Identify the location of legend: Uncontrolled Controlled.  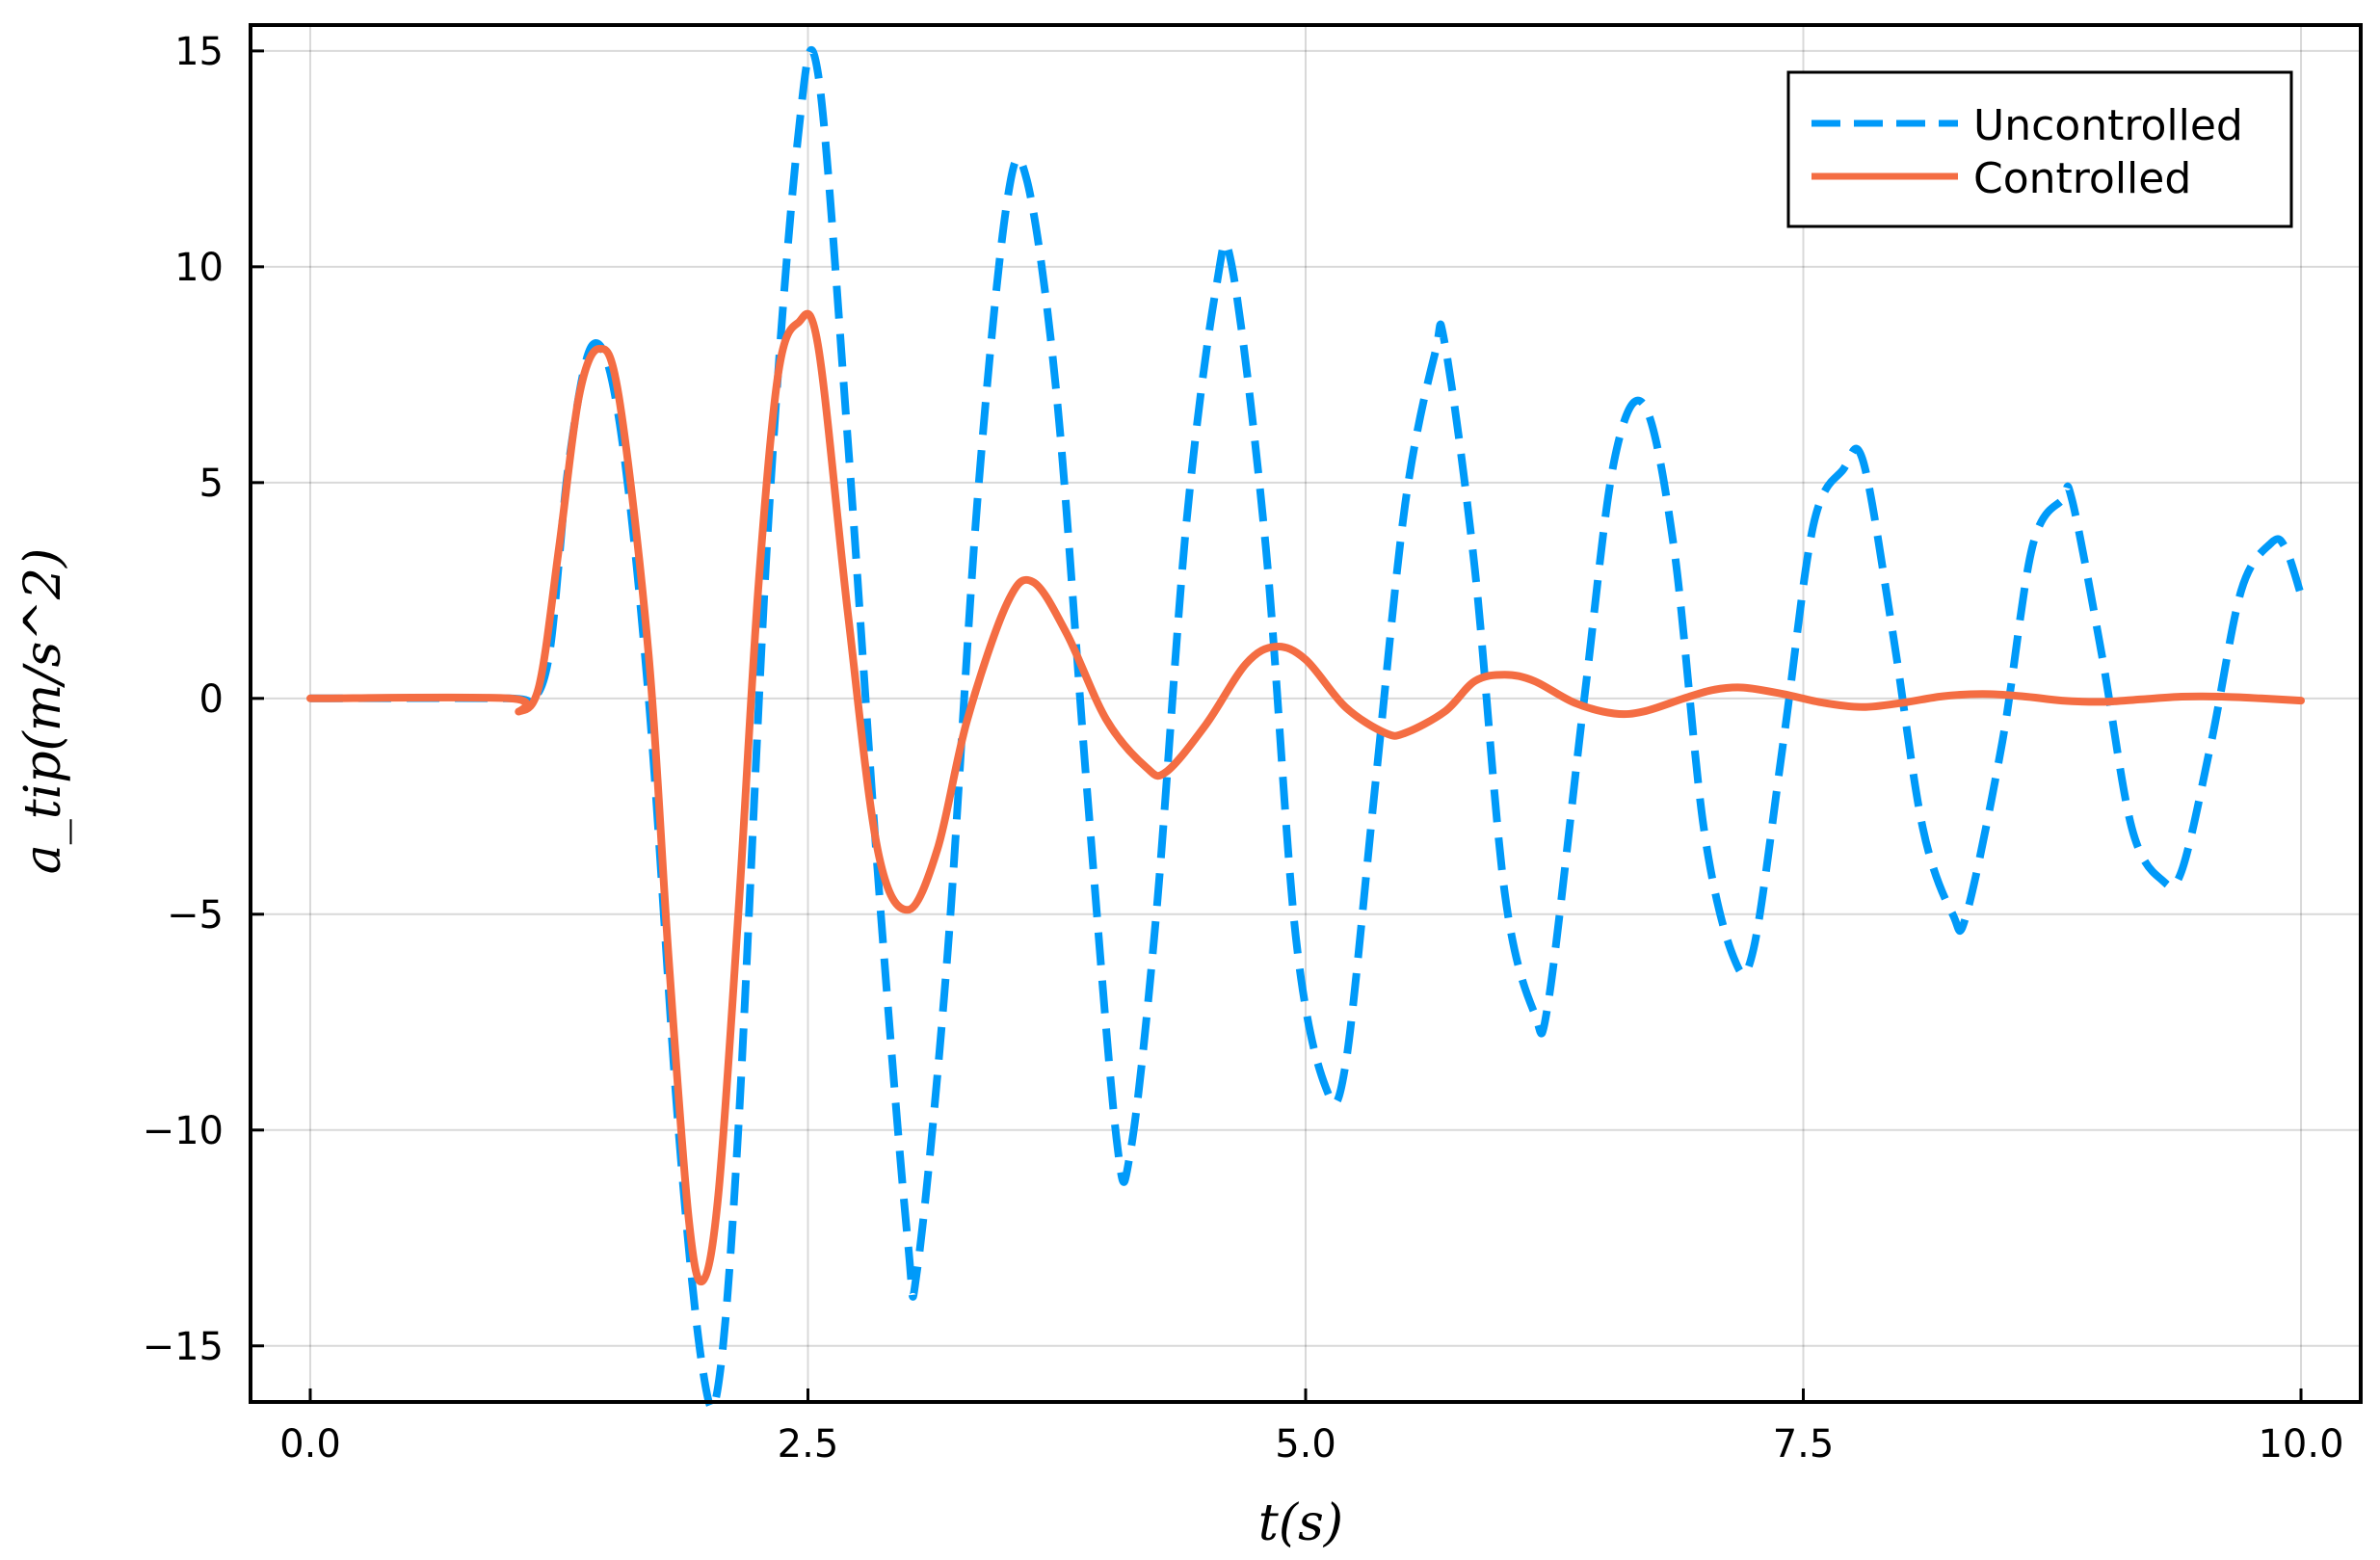
(2040, 149).